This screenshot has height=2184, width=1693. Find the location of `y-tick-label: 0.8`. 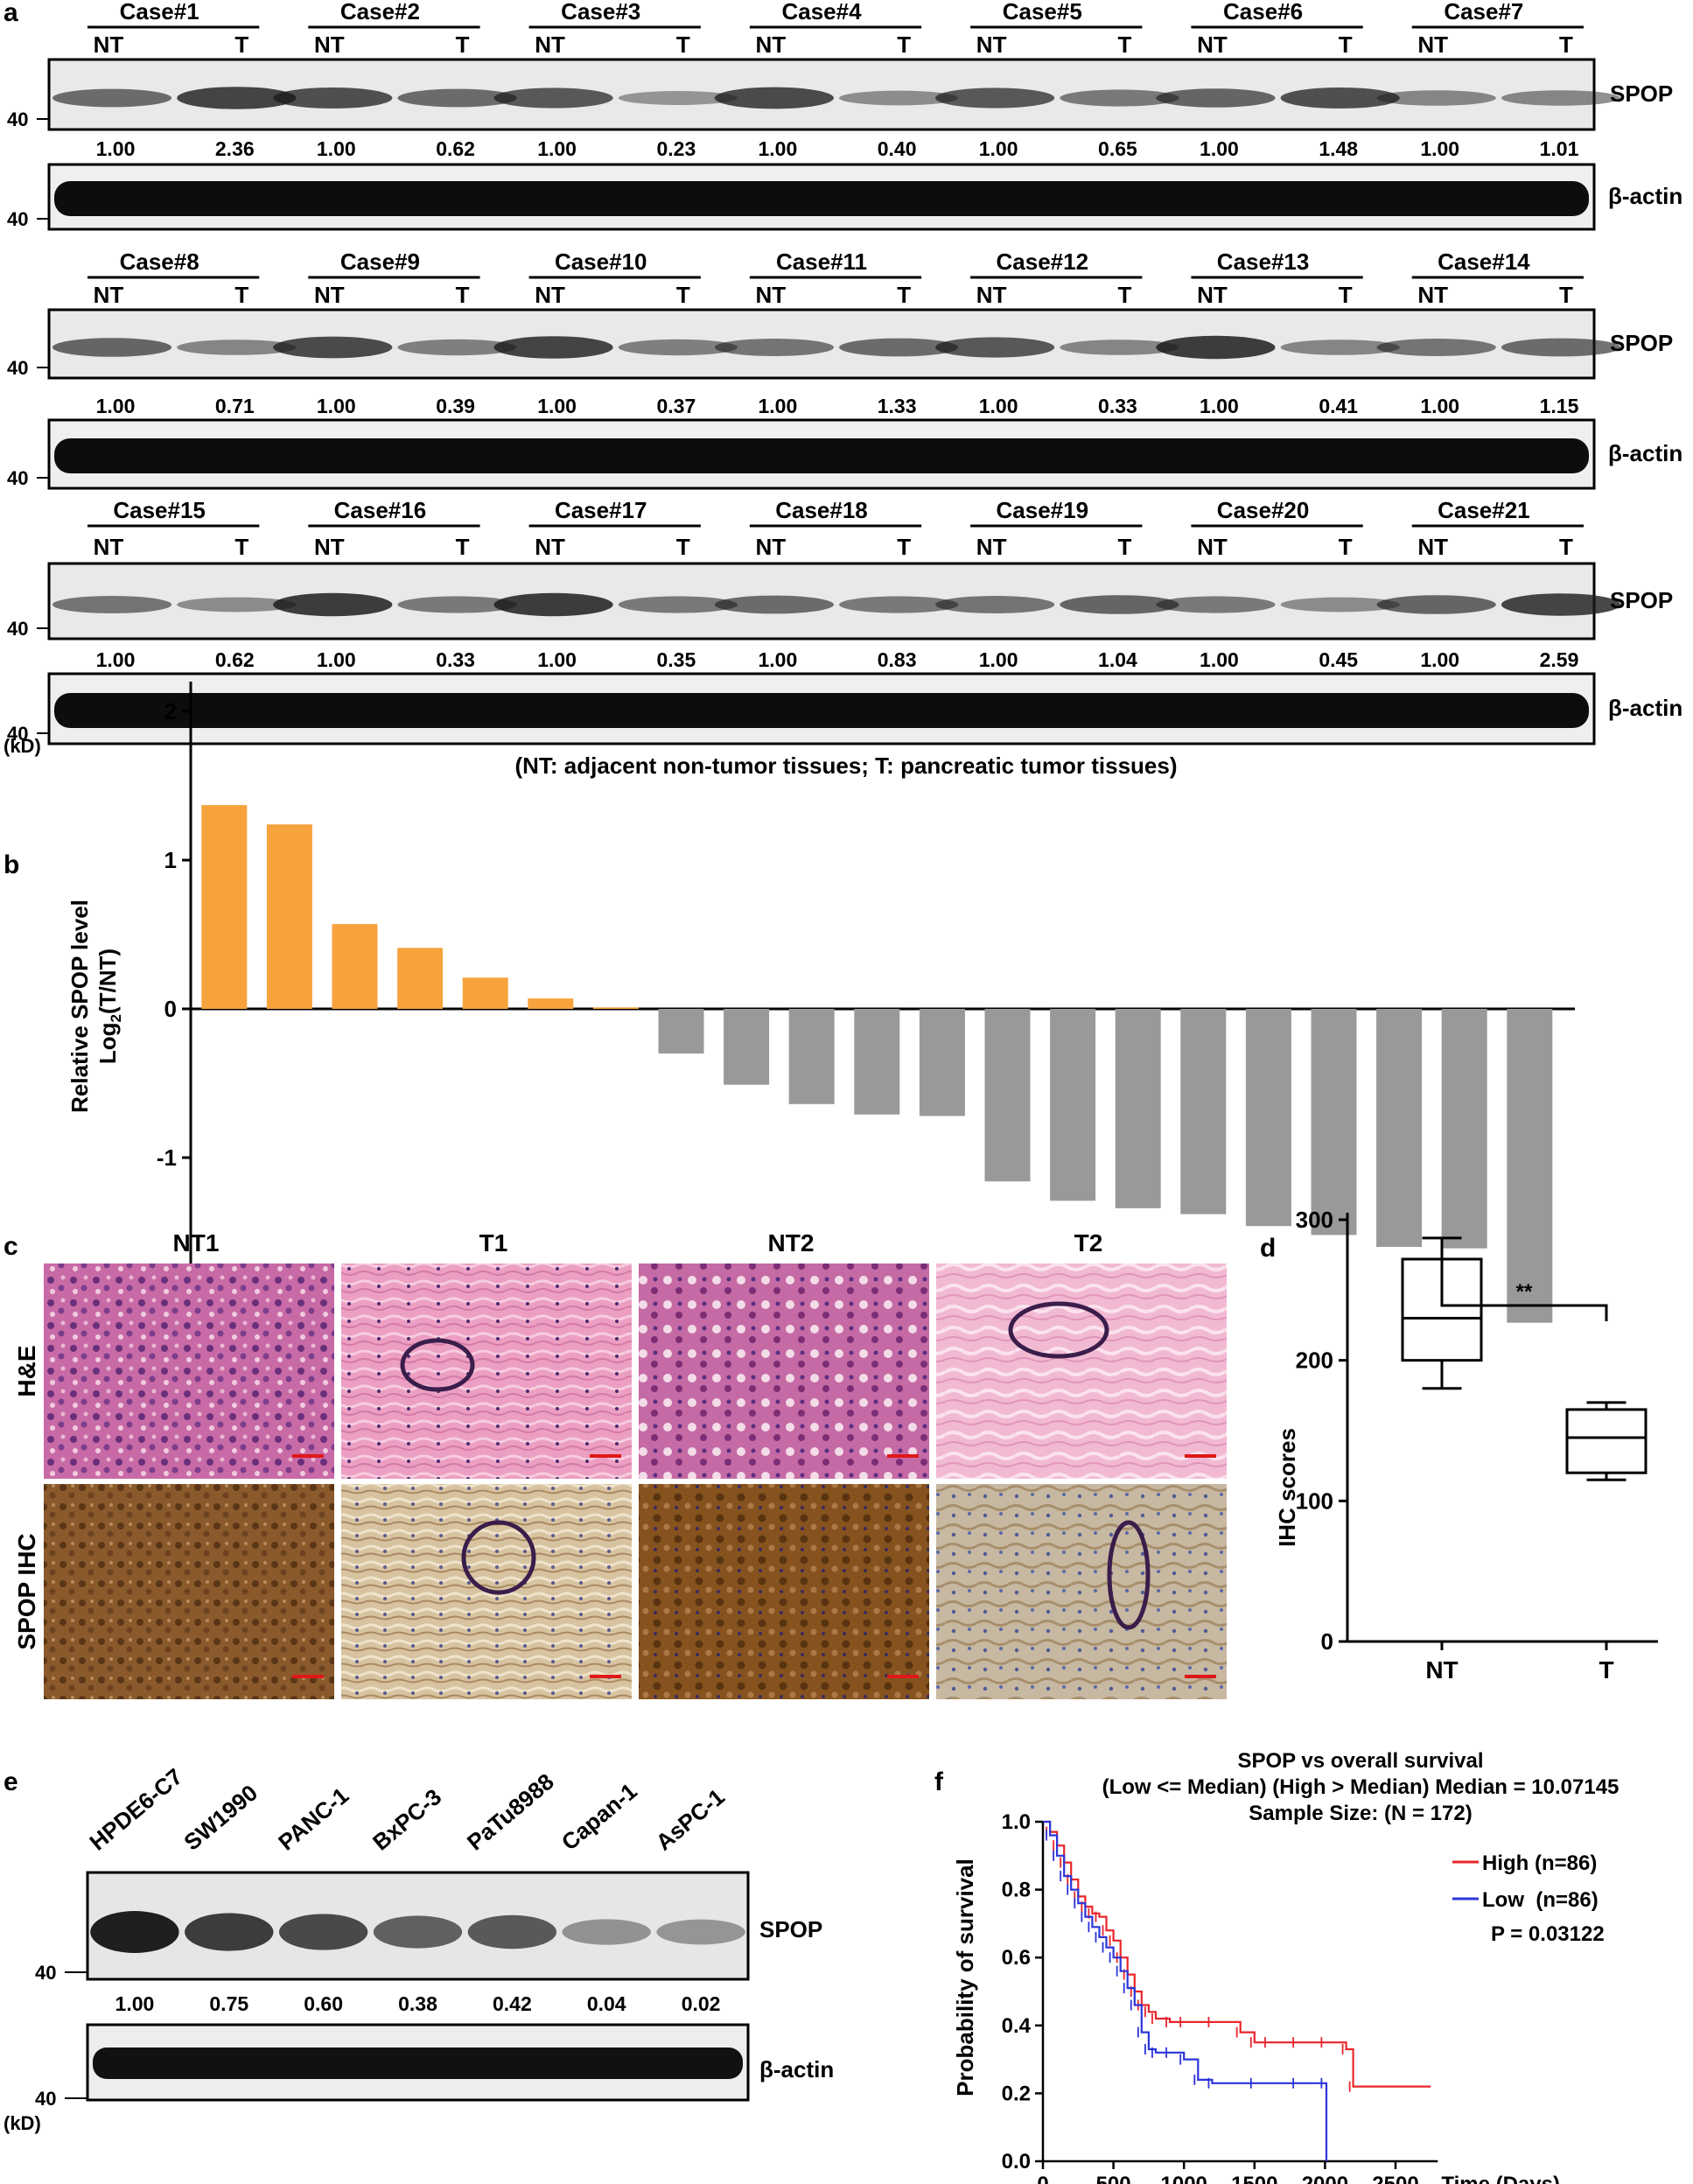

y-tick-label: 0.8 is located at coordinates (1016, 1890).